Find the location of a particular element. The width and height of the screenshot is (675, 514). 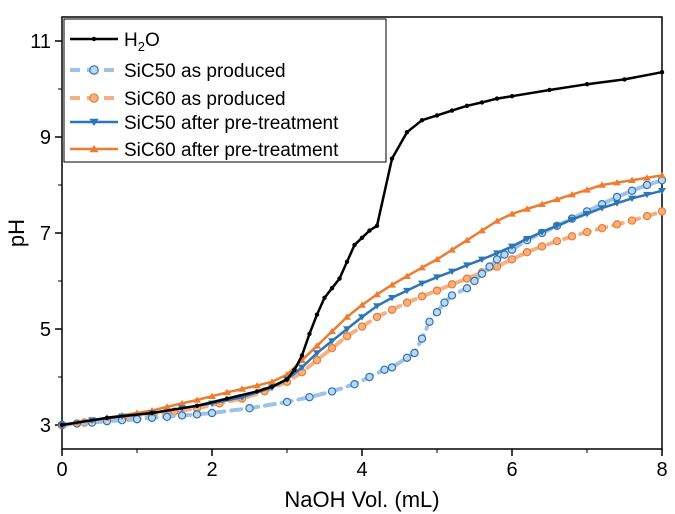

x-tick-label: 2 is located at coordinates (211, 470).